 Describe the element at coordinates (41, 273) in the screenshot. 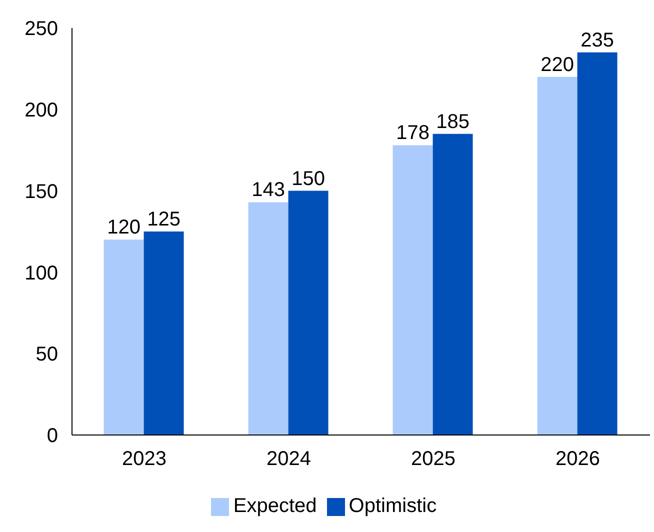

I see `y-tick-label: 100` at that location.